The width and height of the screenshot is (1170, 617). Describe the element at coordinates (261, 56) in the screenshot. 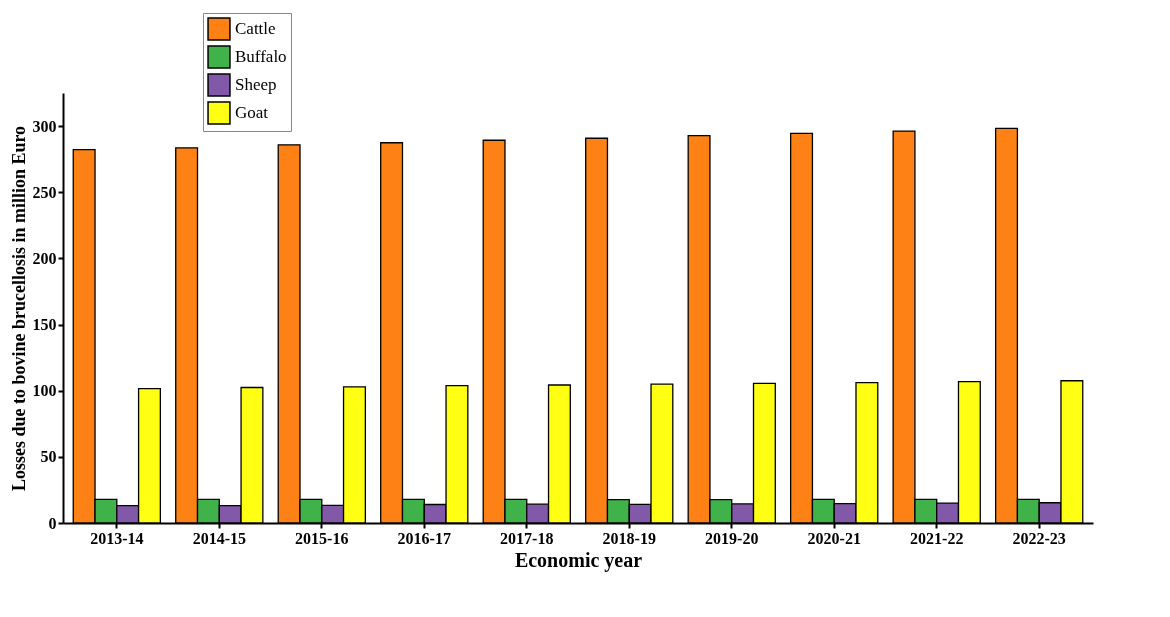

I see `legend-label: Buffalo` at that location.